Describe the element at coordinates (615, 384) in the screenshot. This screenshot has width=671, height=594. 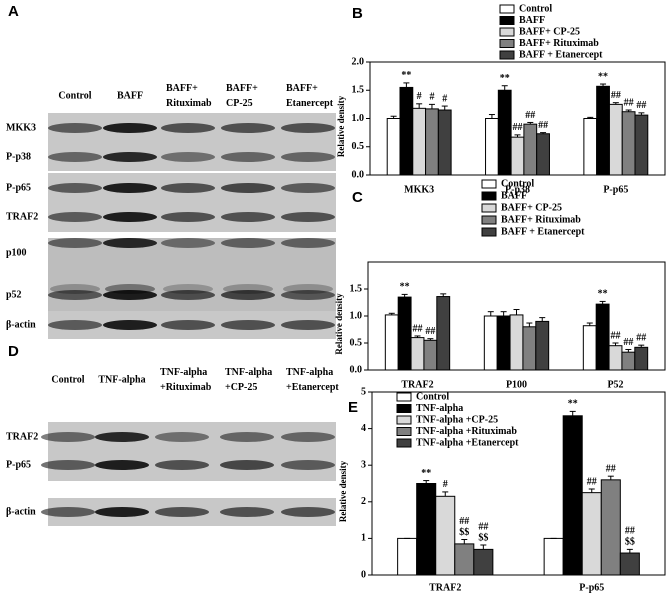
I see `x-tick-label: P52` at that location.